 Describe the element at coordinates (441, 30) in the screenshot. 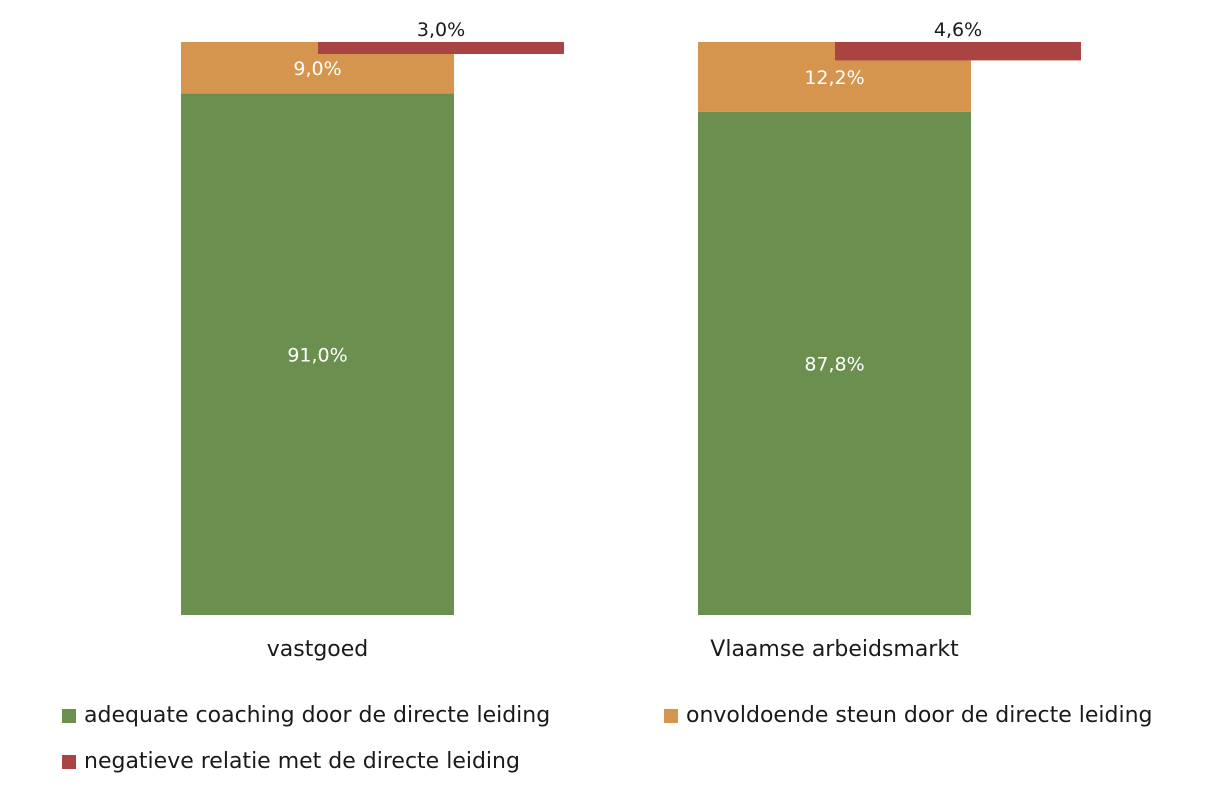

I see `data-label-vastgoed-negatieve-relatie-met-de-directe-leiding: 3,0%` at that location.